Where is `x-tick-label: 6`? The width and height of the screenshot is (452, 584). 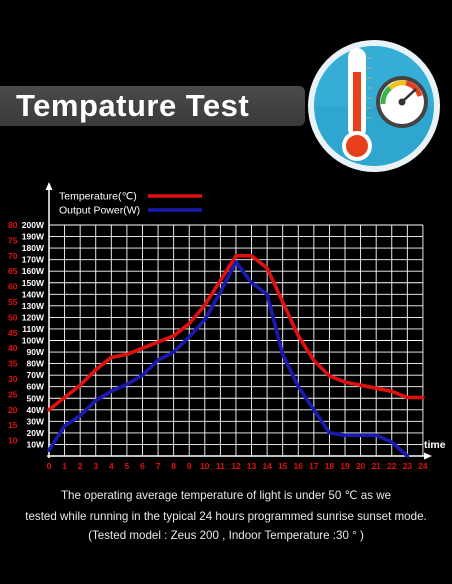 x-tick-label: 6 is located at coordinates (142, 466).